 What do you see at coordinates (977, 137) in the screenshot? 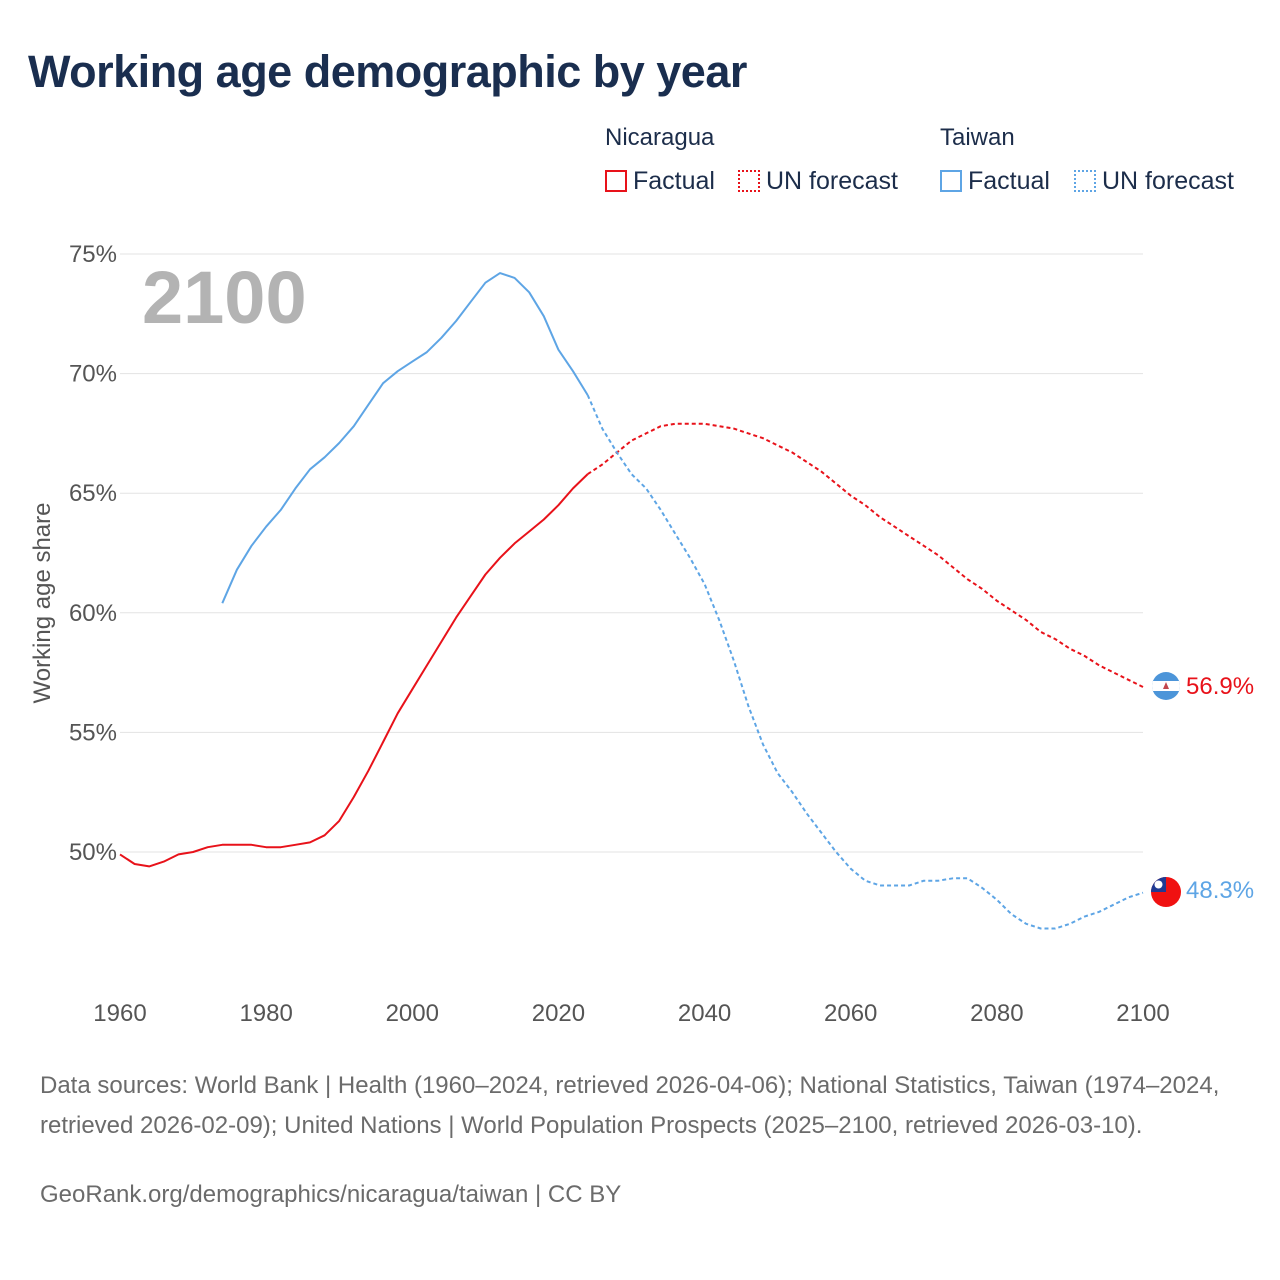
I see `legend-title-taiwan: Taiwan` at bounding box center [977, 137].